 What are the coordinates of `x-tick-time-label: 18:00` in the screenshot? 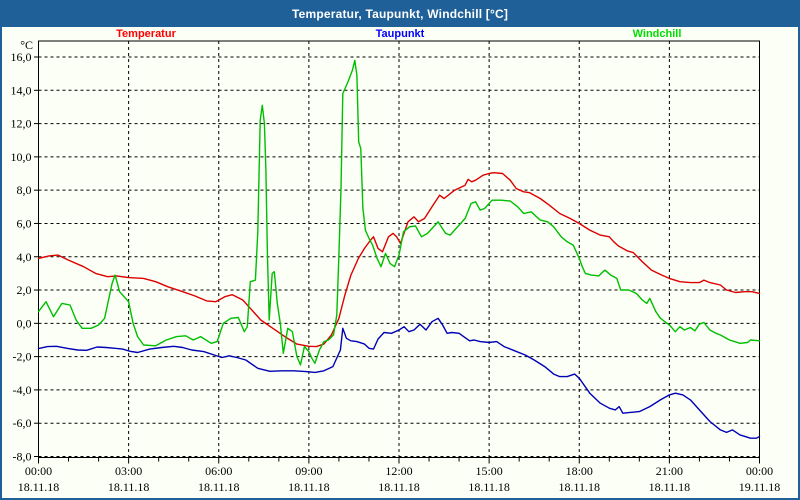 It's located at (579, 471).